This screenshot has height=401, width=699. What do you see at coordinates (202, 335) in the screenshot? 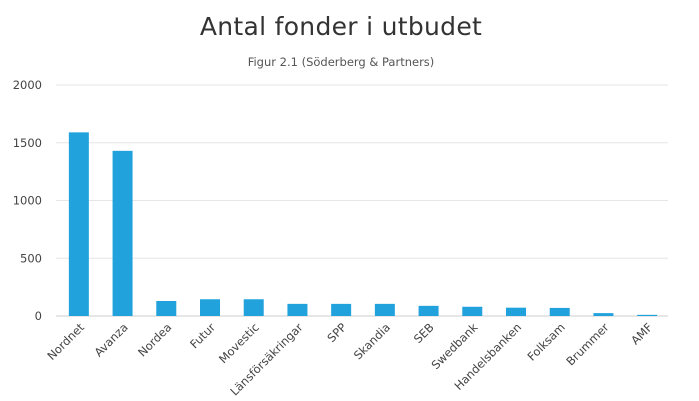
I see `x-tick-label: Futur` at bounding box center [202, 335].